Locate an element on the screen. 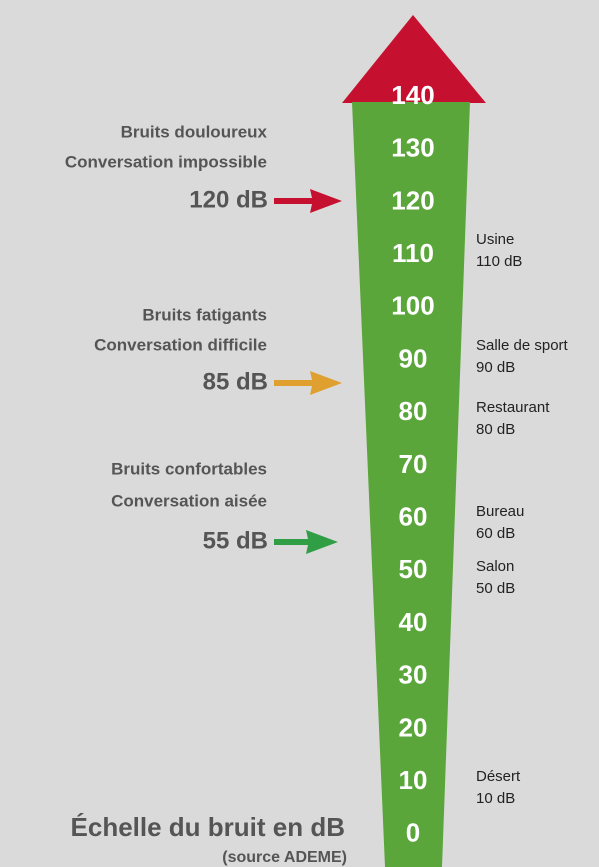 This screenshot has width=599, height=867. example-level: 80 dB is located at coordinates (495, 429).